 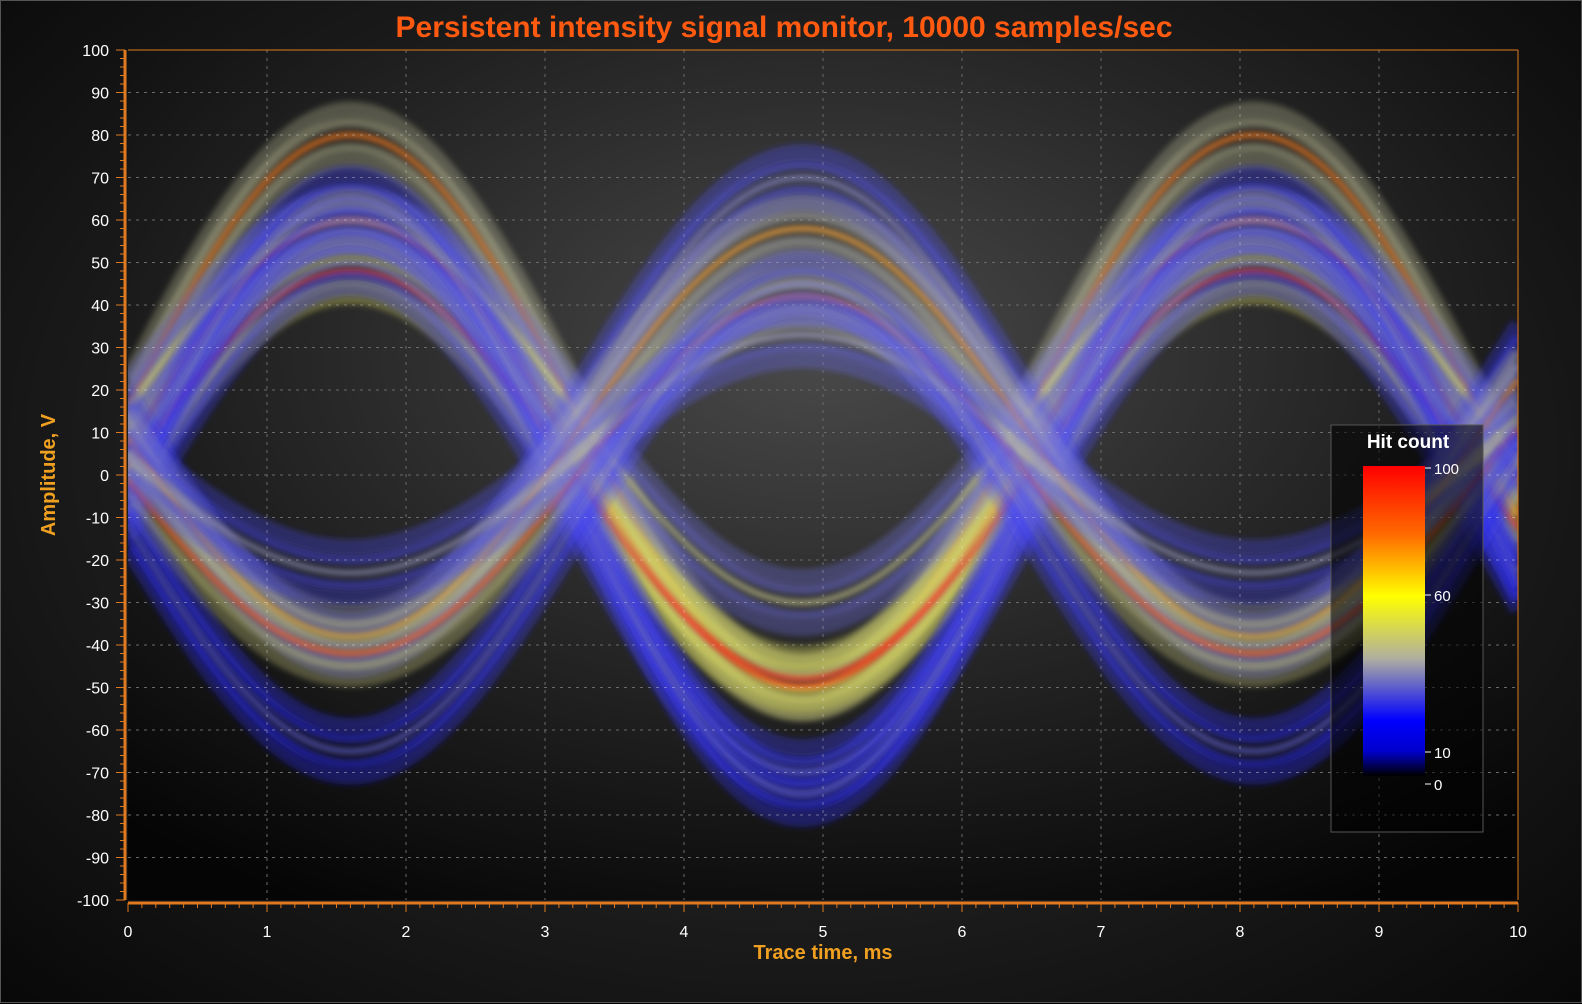 What do you see at coordinates (823, 953) in the screenshot?
I see `x-axis-title: Trace time, ms` at bounding box center [823, 953].